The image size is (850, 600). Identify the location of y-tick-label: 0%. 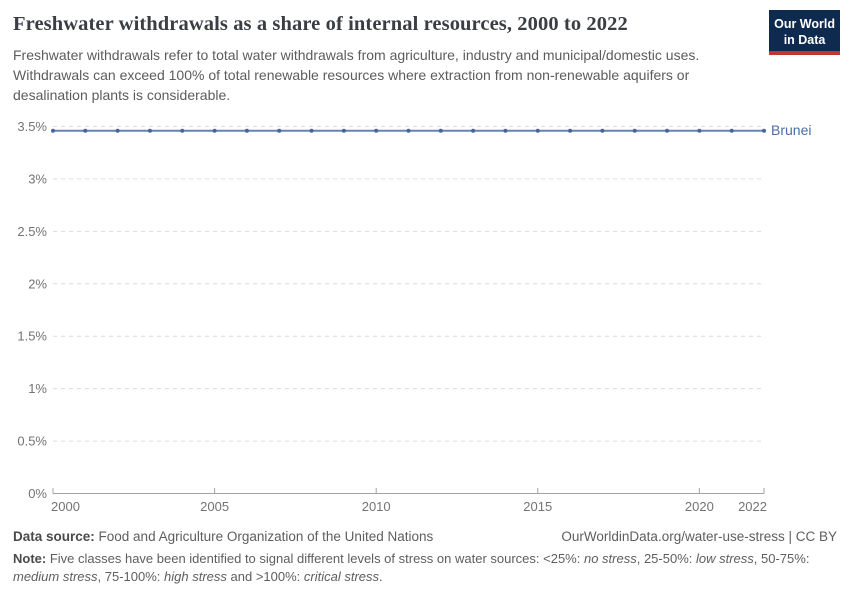
(37, 493).